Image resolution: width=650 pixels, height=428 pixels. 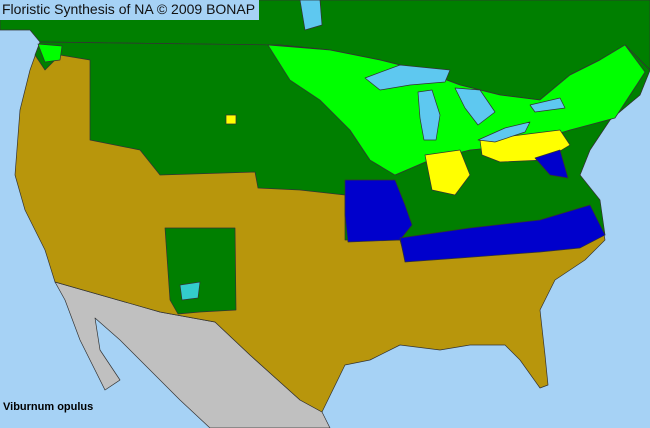 I want to click on lake-michigan, so click(x=429, y=115).